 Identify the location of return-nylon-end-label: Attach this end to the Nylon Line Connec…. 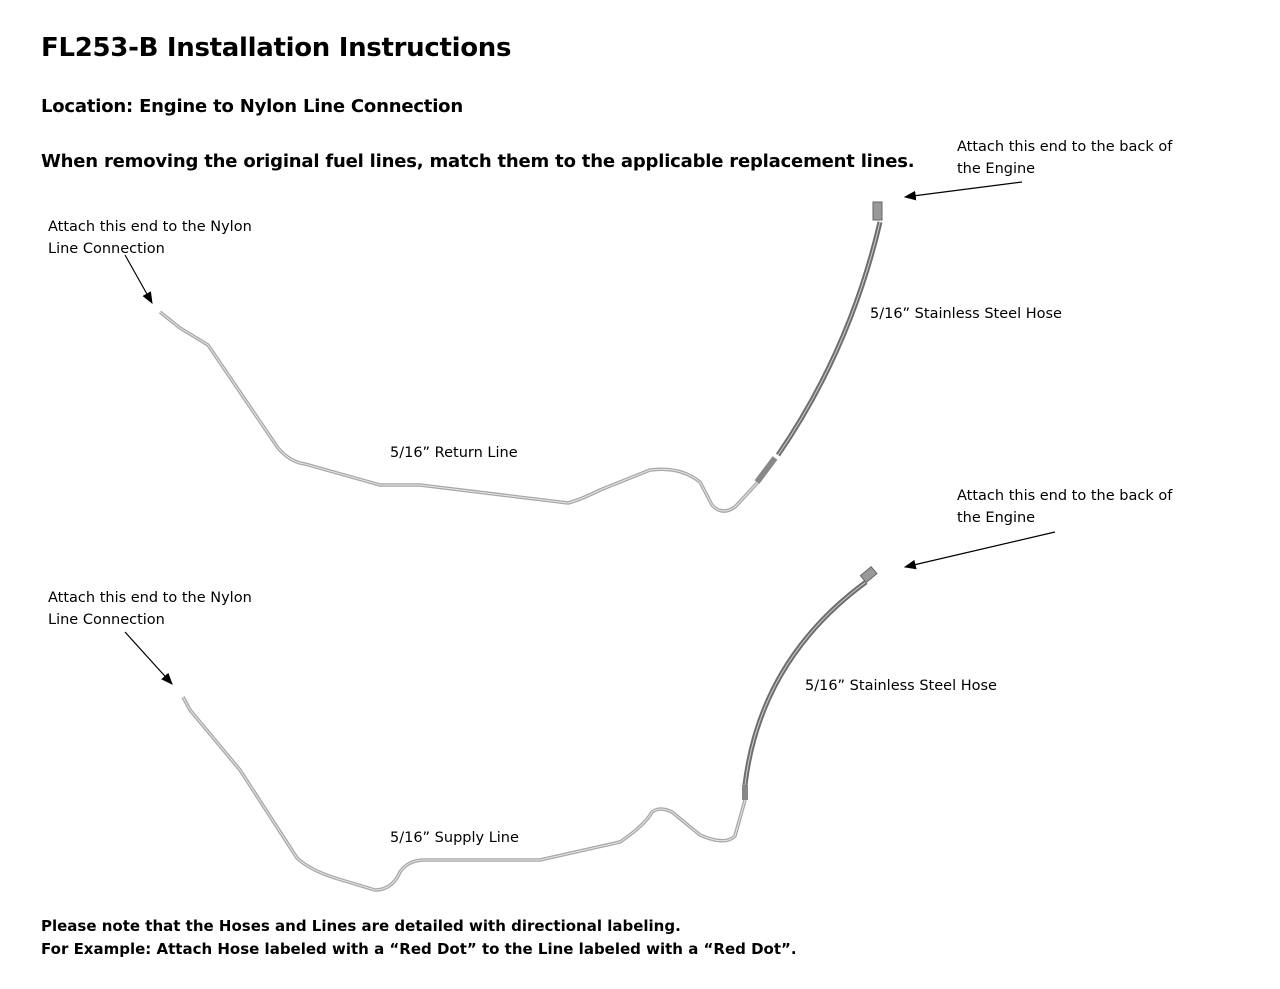
(150, 238).